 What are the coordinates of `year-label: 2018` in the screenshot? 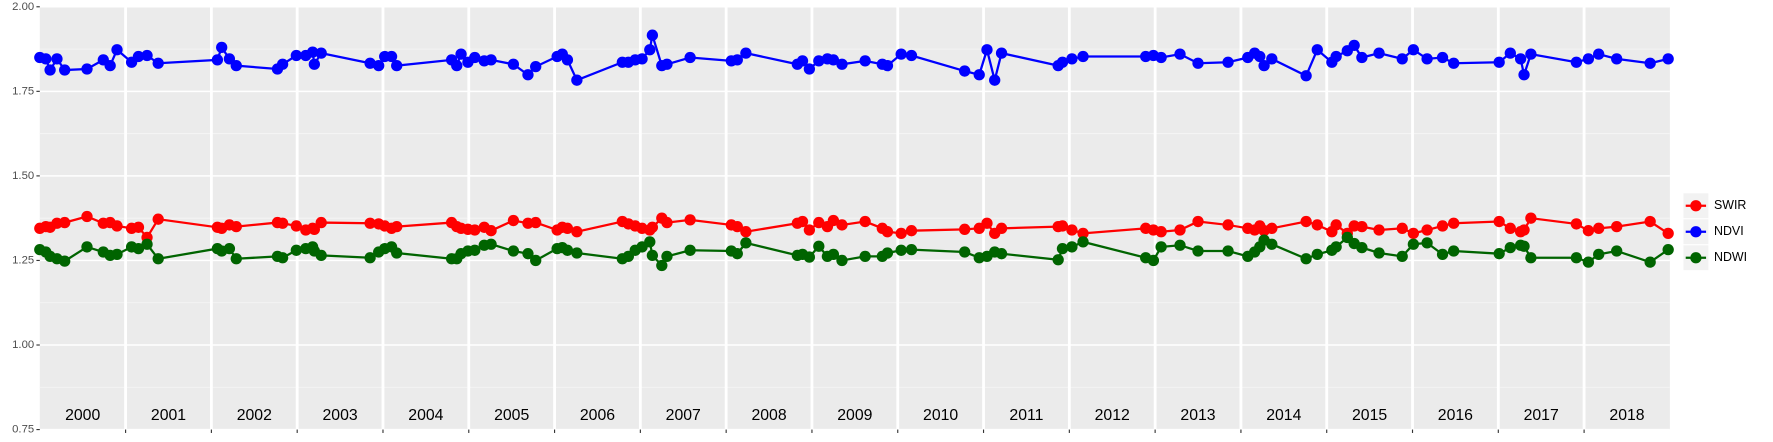 It's located at (1626, 415).